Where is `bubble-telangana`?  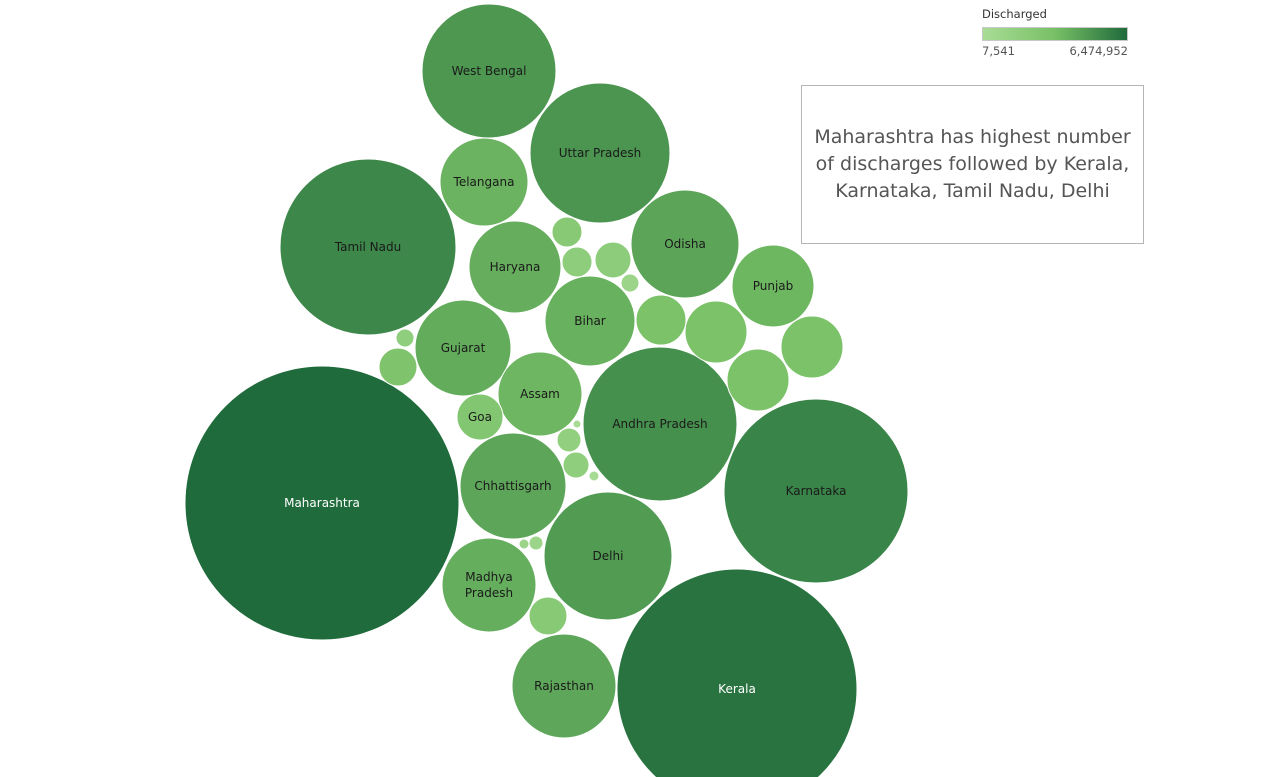 bubble-telangana is located at coordinates (484, 182).